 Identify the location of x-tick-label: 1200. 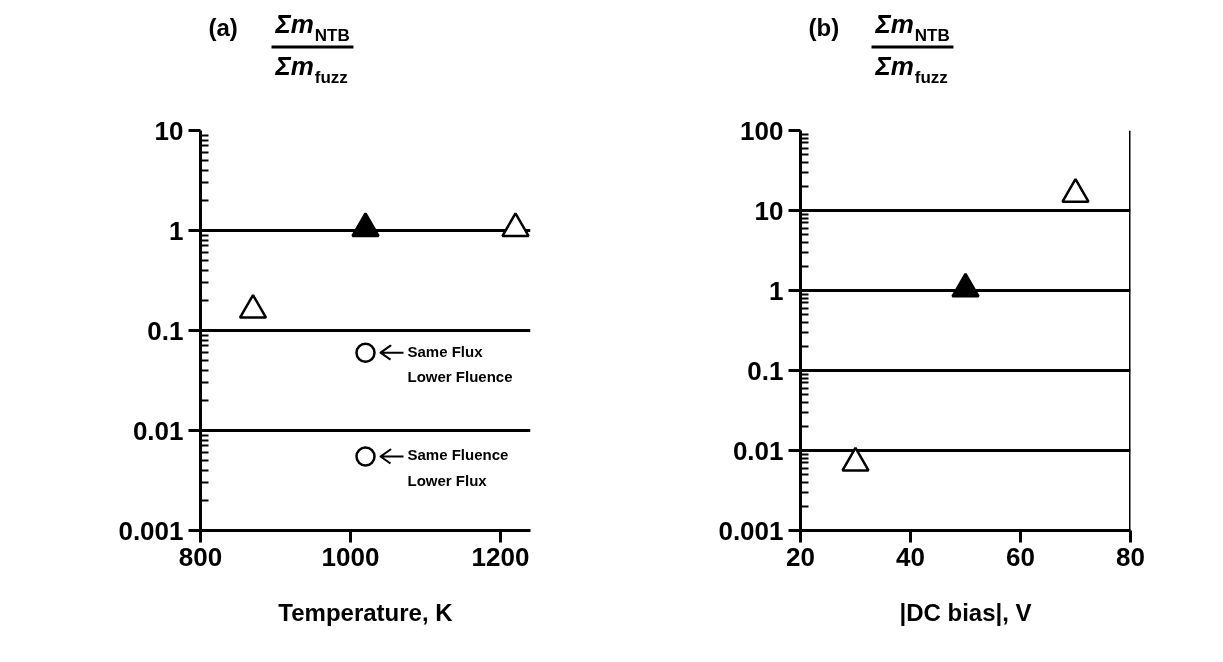
(500, 556).